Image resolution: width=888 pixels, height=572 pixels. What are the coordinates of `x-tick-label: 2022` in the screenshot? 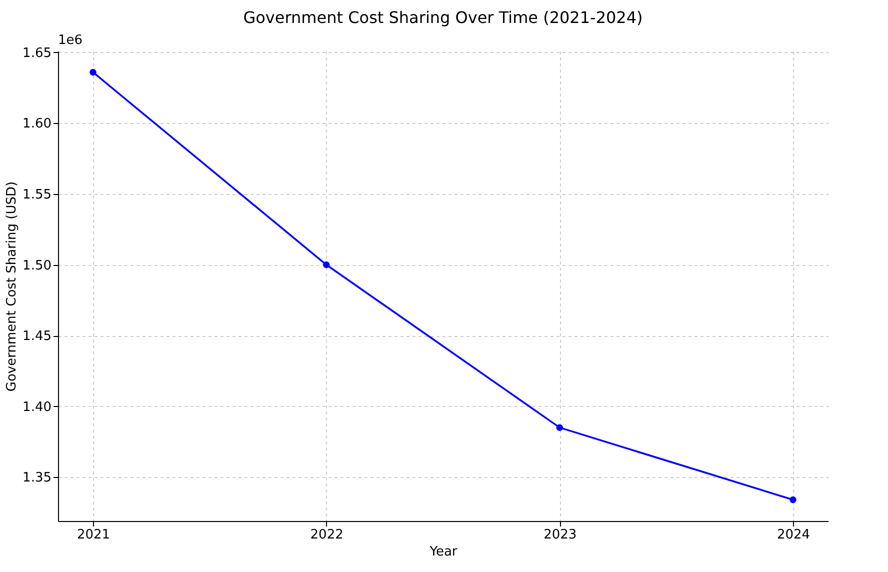 It's located at (327, 535).